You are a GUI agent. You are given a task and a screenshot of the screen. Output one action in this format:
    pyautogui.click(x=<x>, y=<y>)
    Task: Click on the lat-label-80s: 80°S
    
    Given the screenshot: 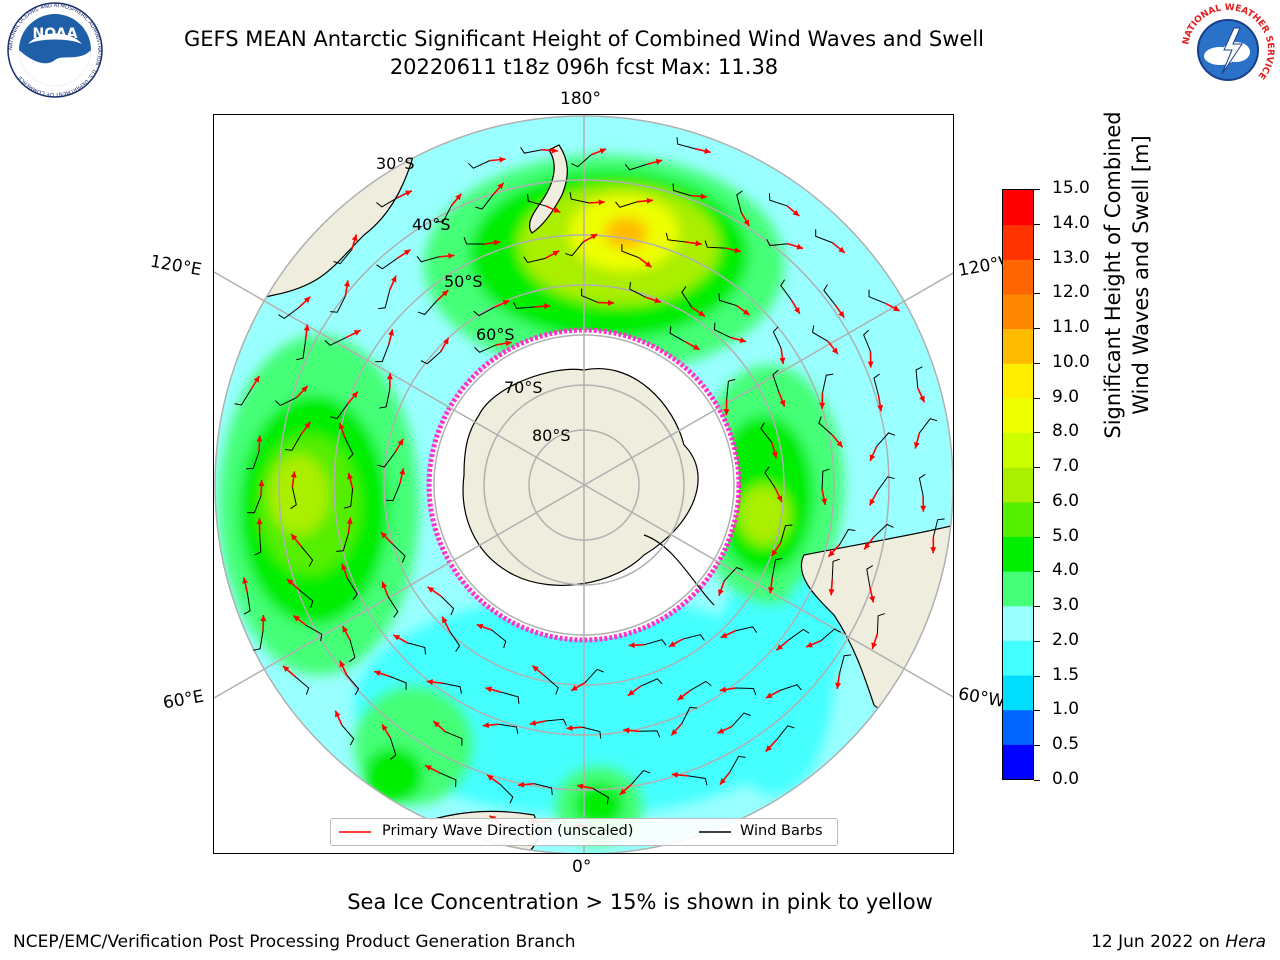 What is the action you would take?
    pyautogui.click(x=551, y=435)
    